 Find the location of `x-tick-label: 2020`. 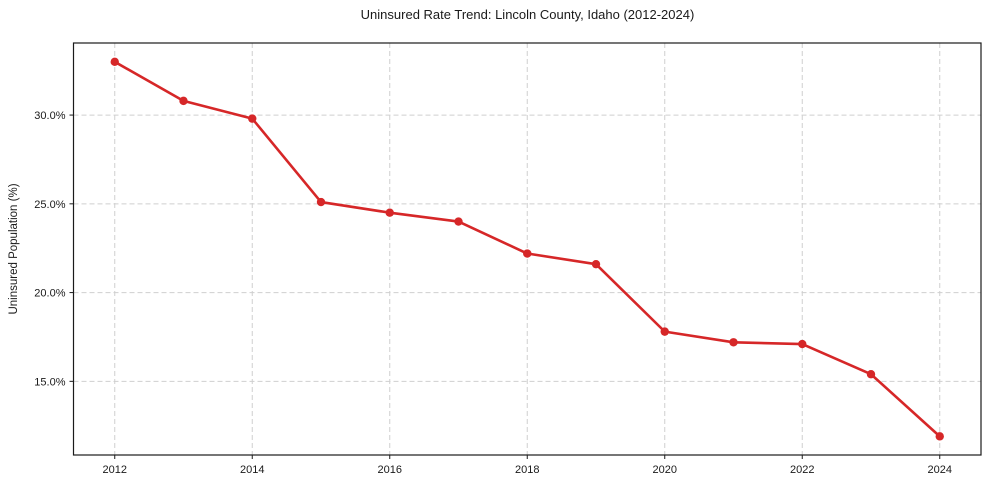

x-tick-label: 2020 is located at coordinates (665, 470).